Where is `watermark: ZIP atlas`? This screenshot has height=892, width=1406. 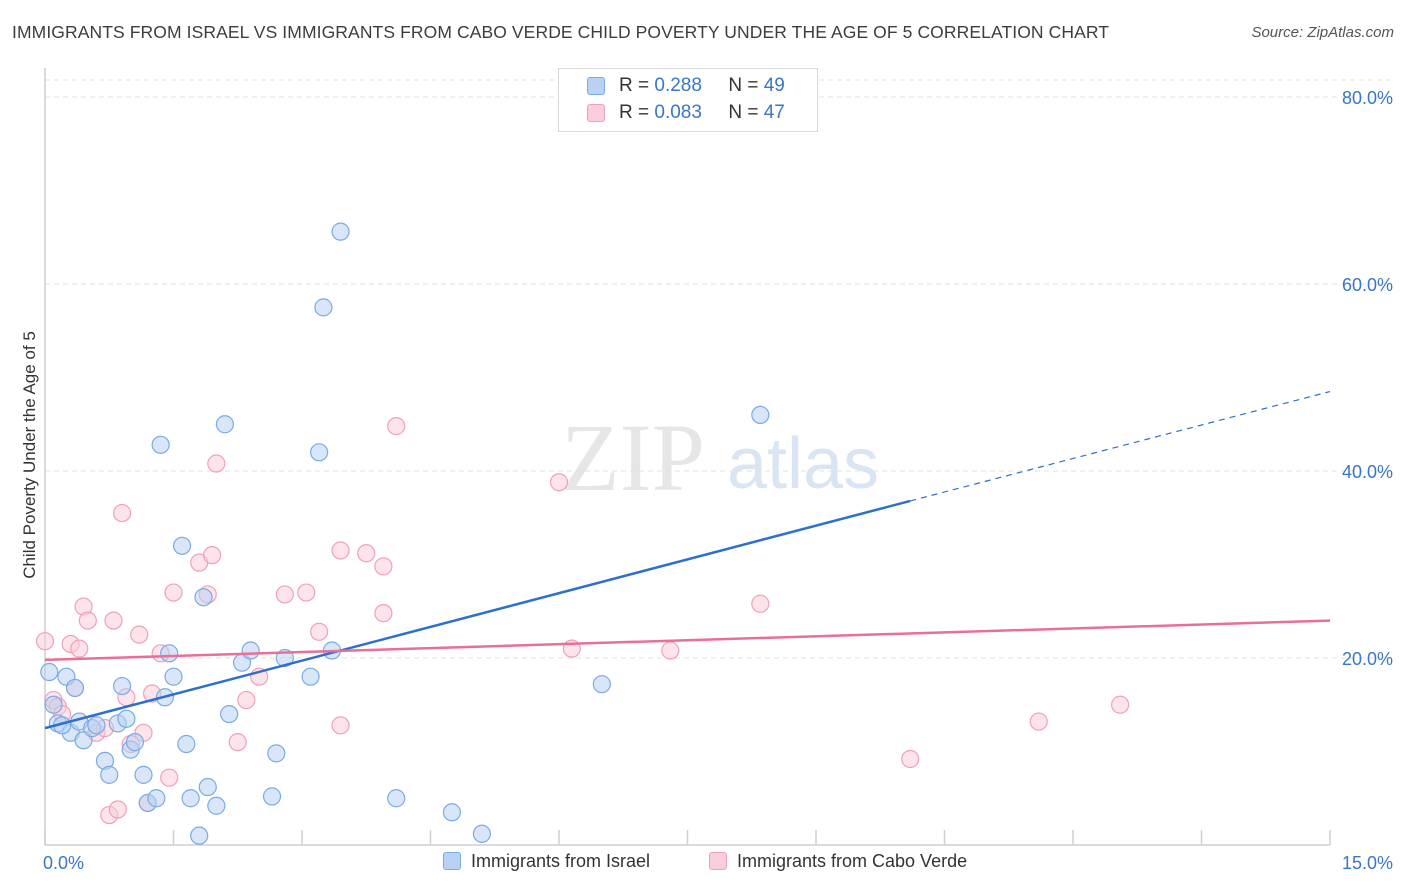 watermark: ZIP atlas is located at coordinates (720, 457).